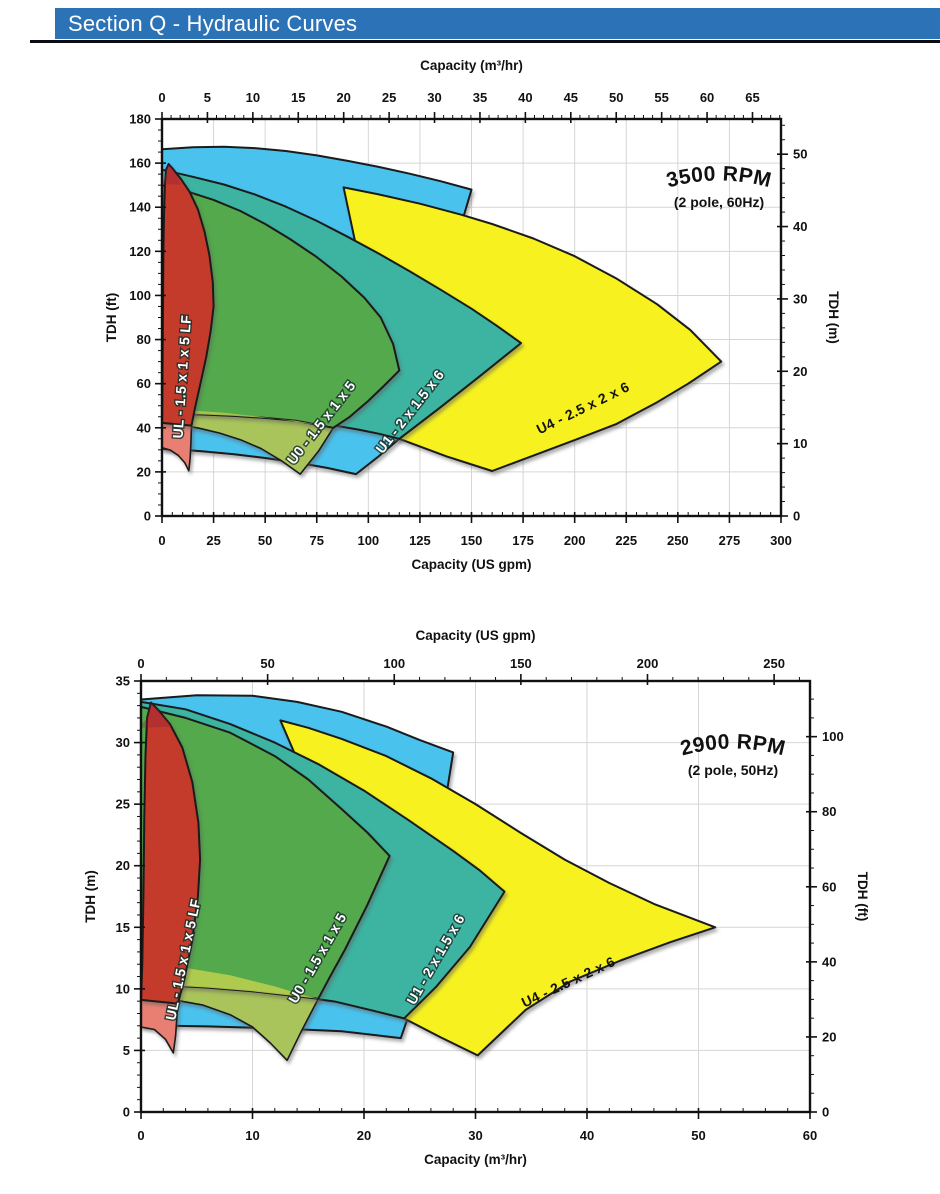 This screenshot has width=940, height=1194. I want to click on x-bottom-tick-label: 20, so click(364, 1135).